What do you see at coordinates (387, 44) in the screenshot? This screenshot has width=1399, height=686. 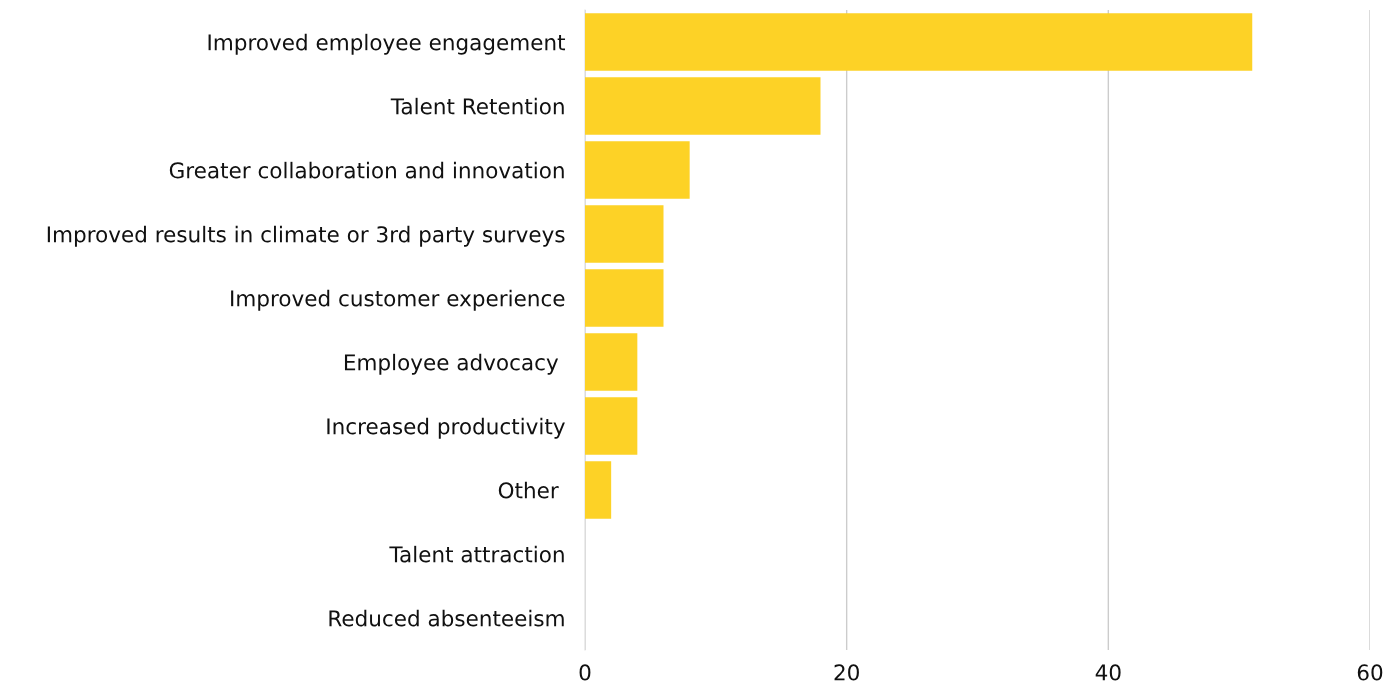 I see `y-tick-label: Improved employee engagement` at bounding box center [387, 44].